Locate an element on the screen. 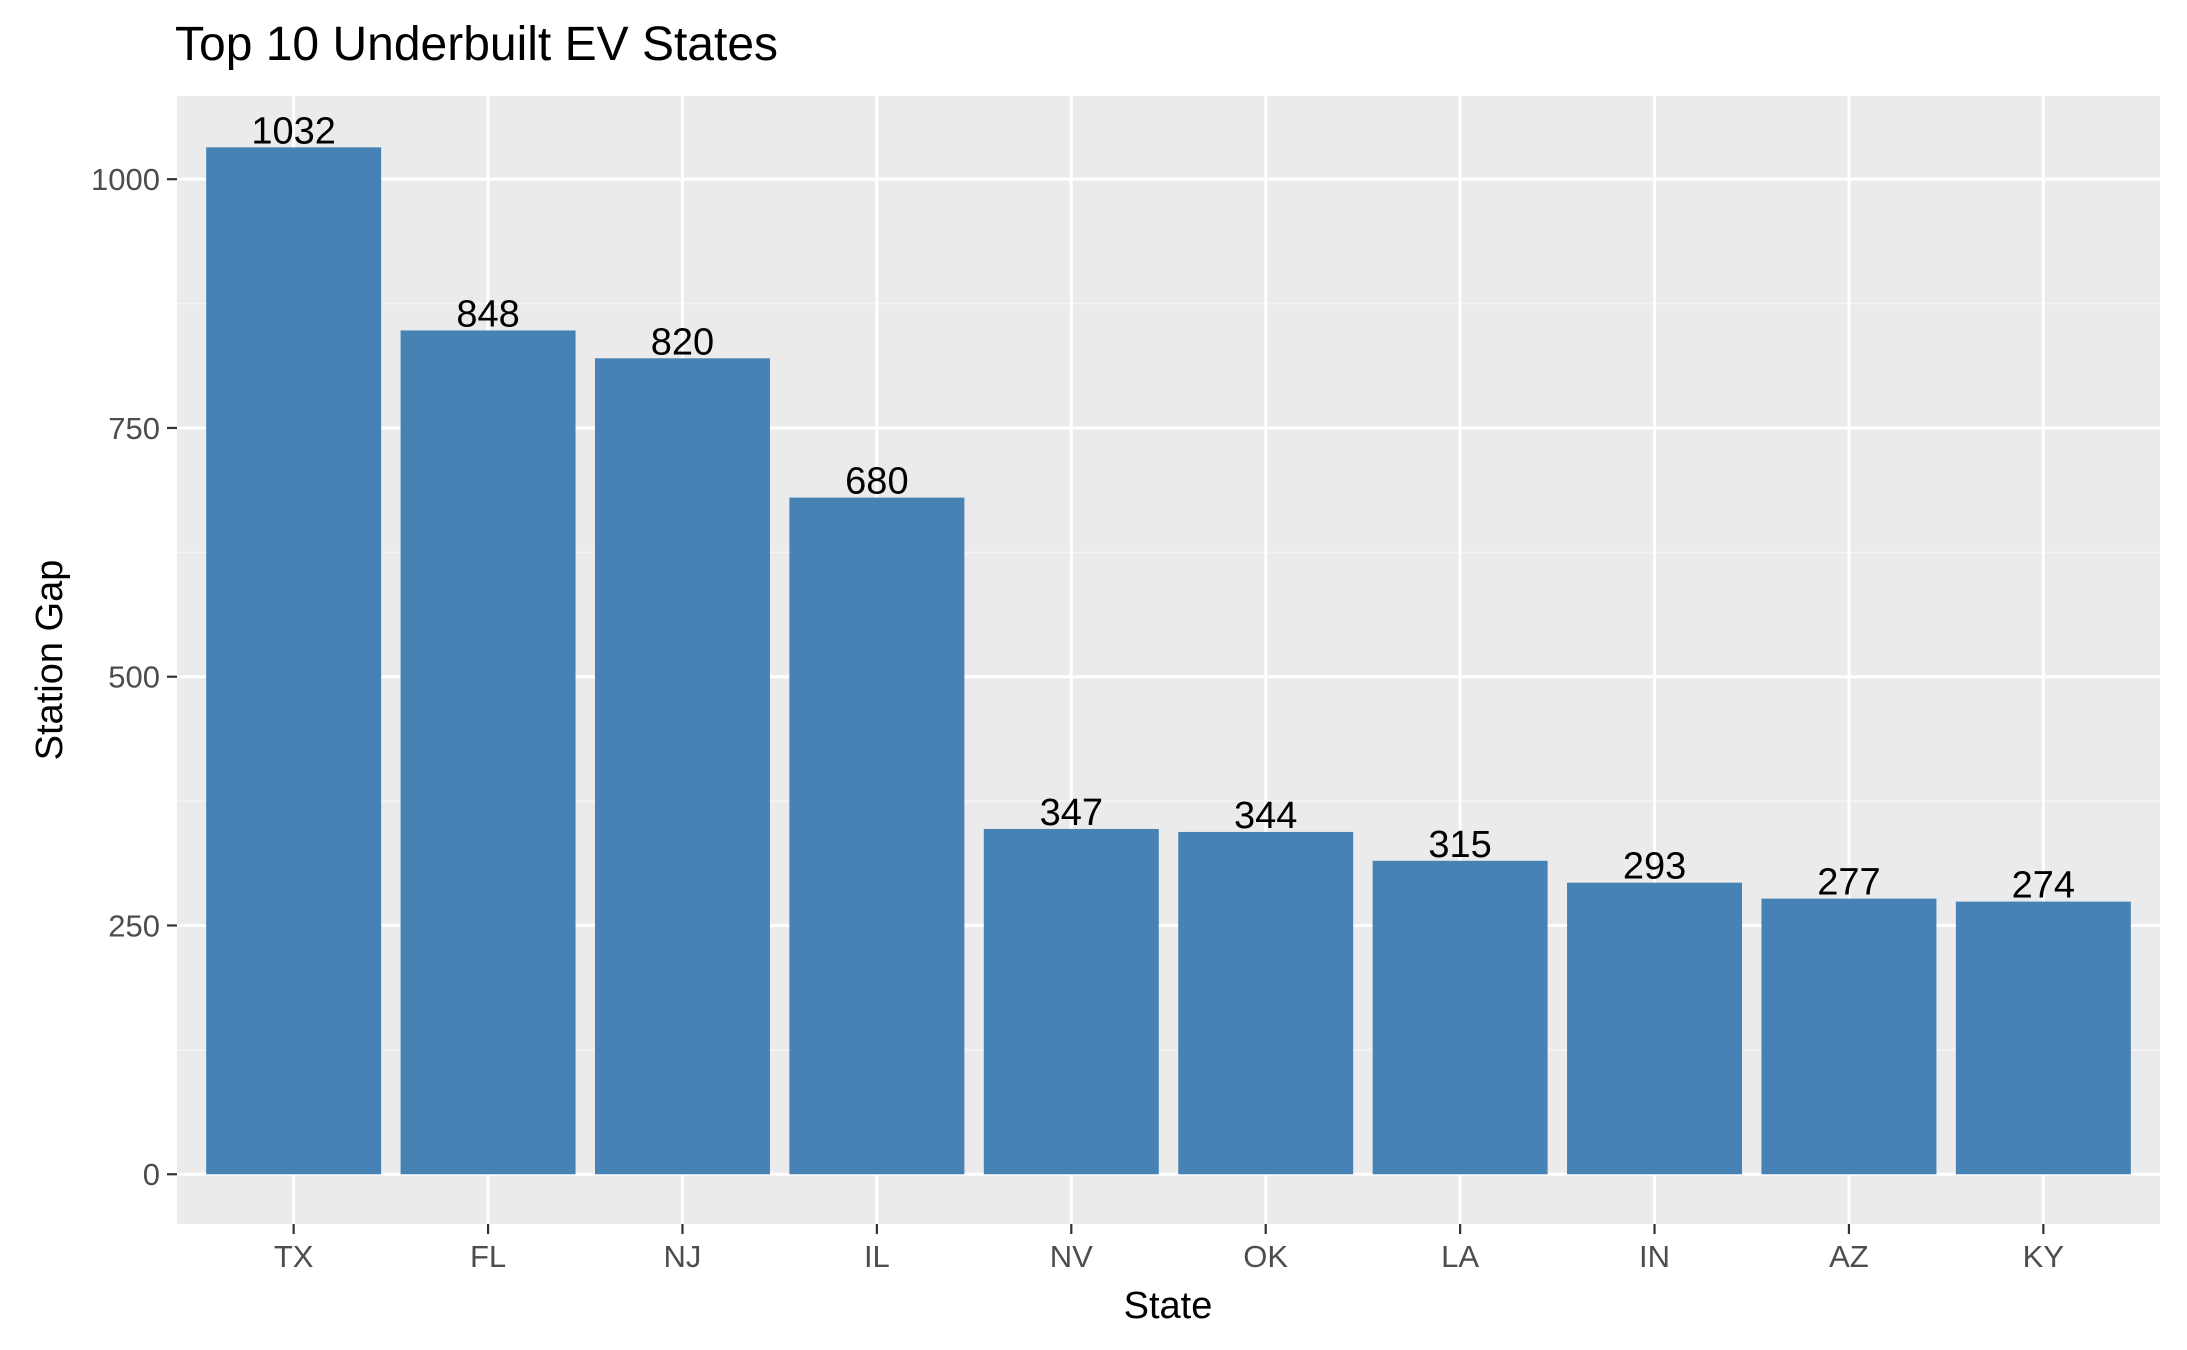  data-label-nj: 820 is located at coordinates (682, 342).